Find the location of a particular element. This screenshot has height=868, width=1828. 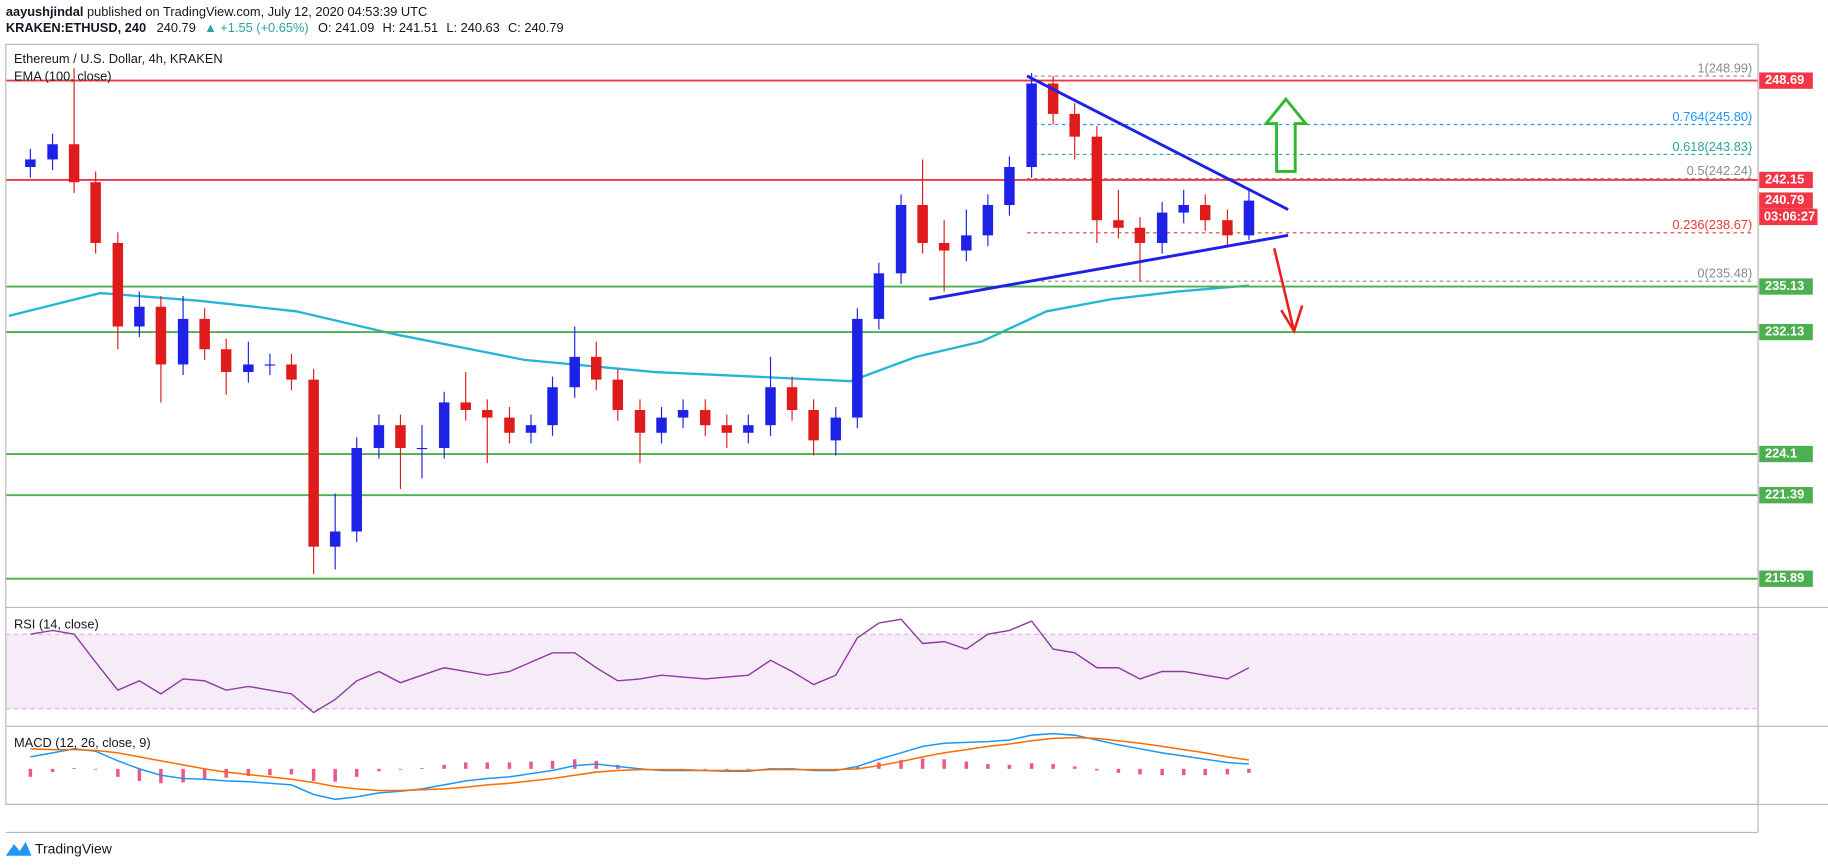

ohlc-value: 240.63 is located at coordinates (480, 28).